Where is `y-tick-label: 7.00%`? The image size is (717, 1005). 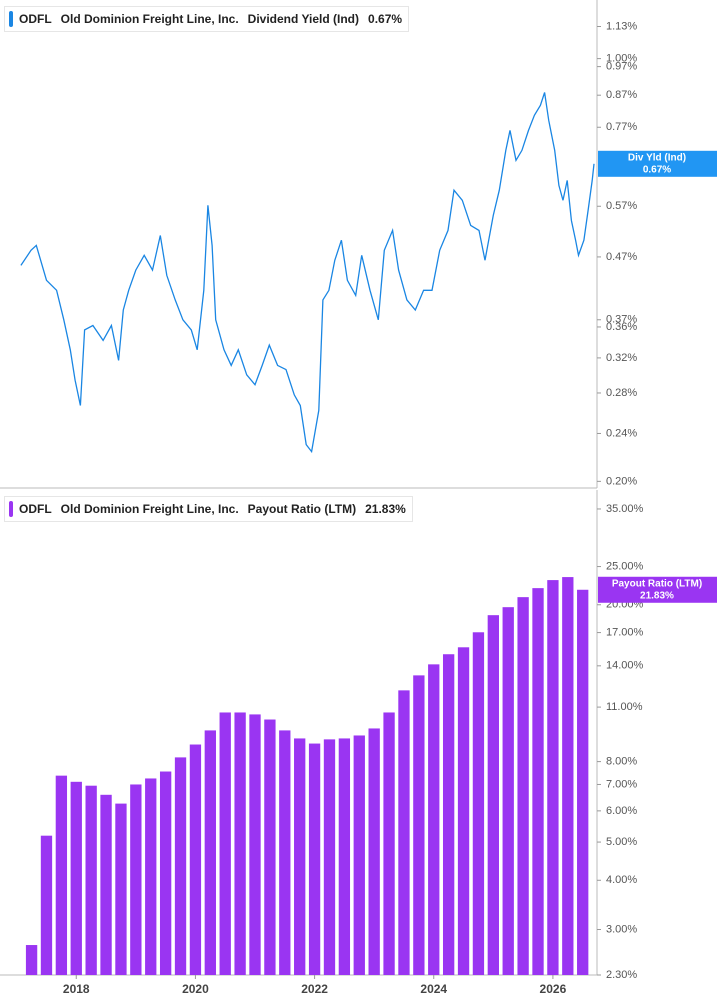
y-tick-label: 7.00% is located at coordinates (621, 784).